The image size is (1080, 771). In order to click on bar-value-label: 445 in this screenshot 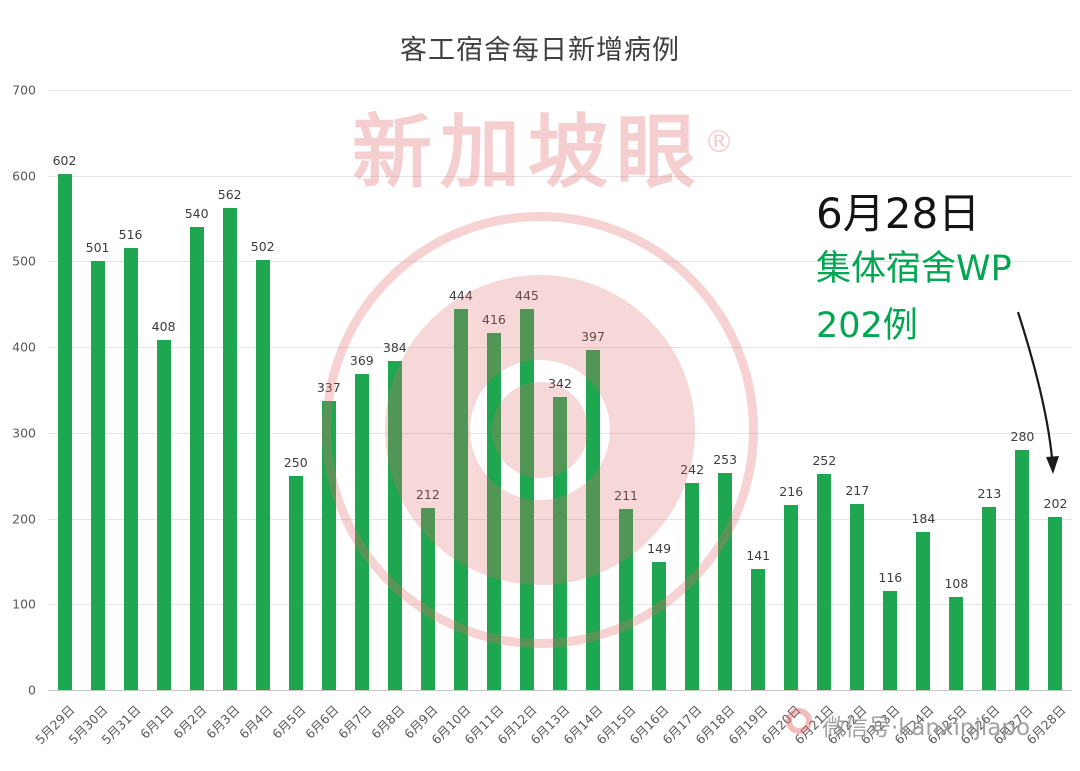, I will do `click(527, 295)`.